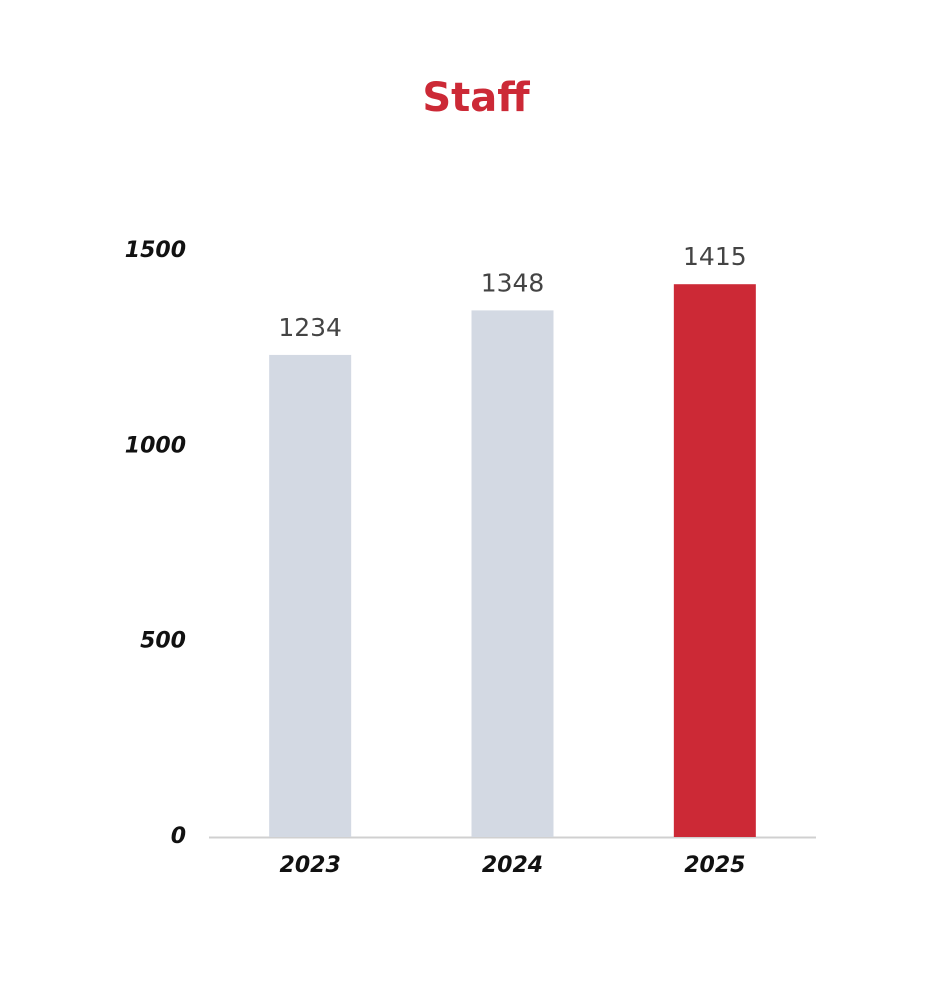  I want to click on x-tick-label: 2025, so click(714, 865).